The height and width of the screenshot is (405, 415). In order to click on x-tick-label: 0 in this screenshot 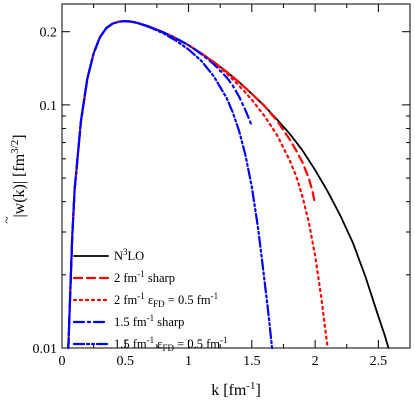, I will do `click(62, 361)`.